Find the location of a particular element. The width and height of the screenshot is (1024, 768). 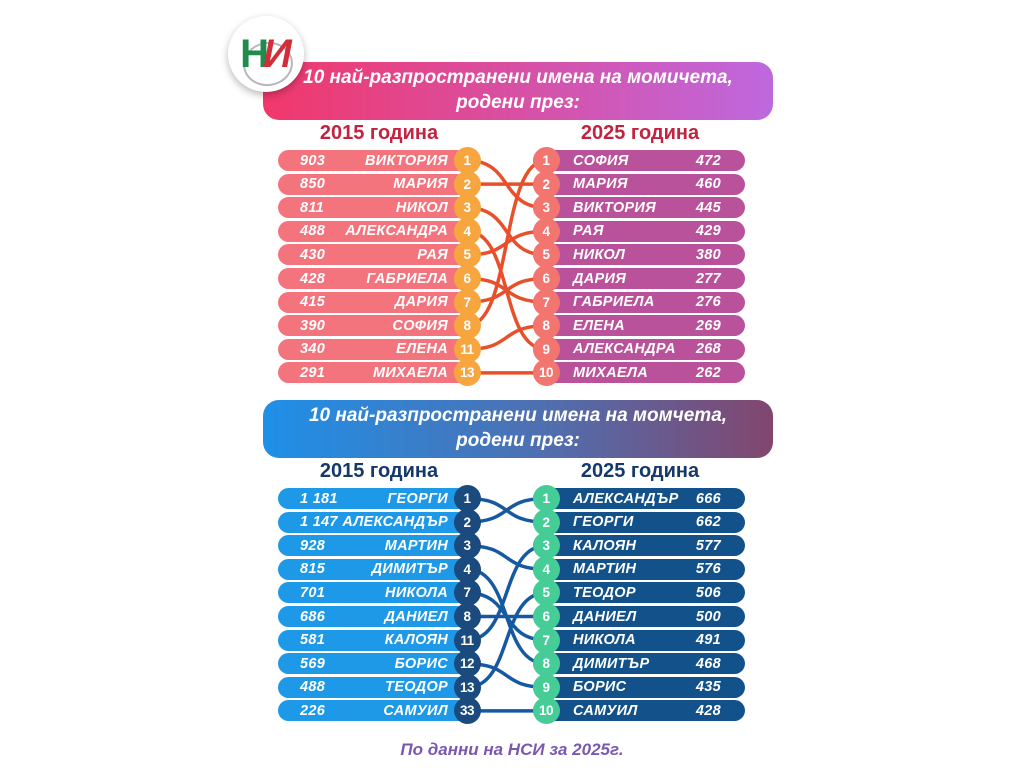

boys-2025-row: ТЕОДОР 506 is located at coordinates (639, 593).